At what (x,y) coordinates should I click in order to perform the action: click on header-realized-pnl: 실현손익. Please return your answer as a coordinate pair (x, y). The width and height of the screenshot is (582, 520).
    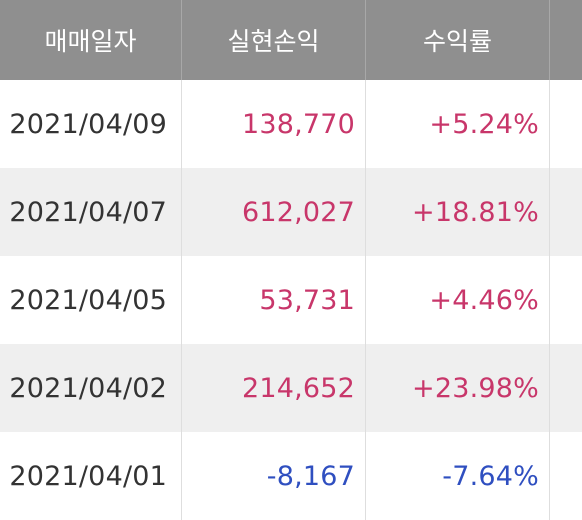
    Looking at the image, I should click on (274, 40).